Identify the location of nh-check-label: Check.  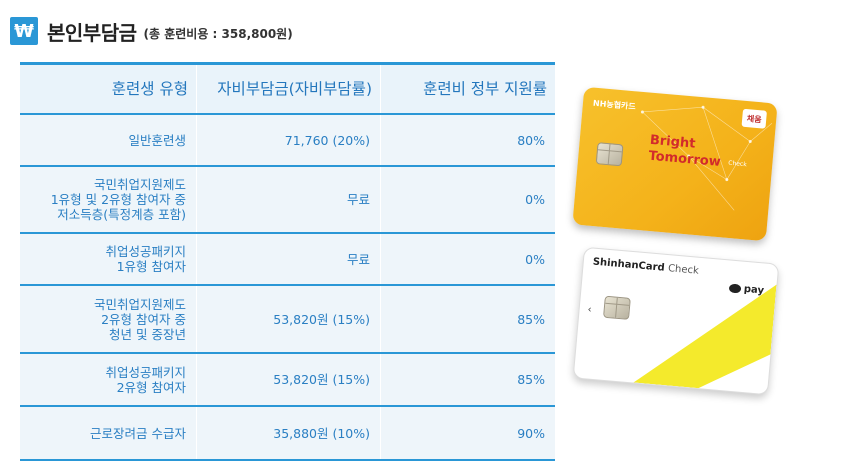
(737, 164).